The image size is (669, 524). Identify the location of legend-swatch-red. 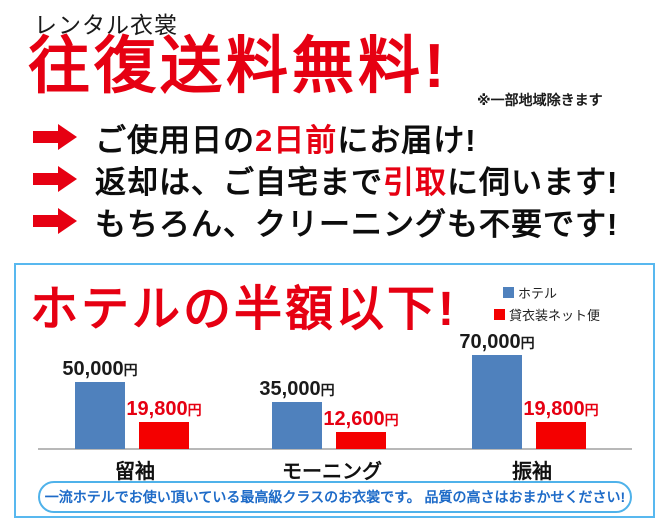
(499, 314).